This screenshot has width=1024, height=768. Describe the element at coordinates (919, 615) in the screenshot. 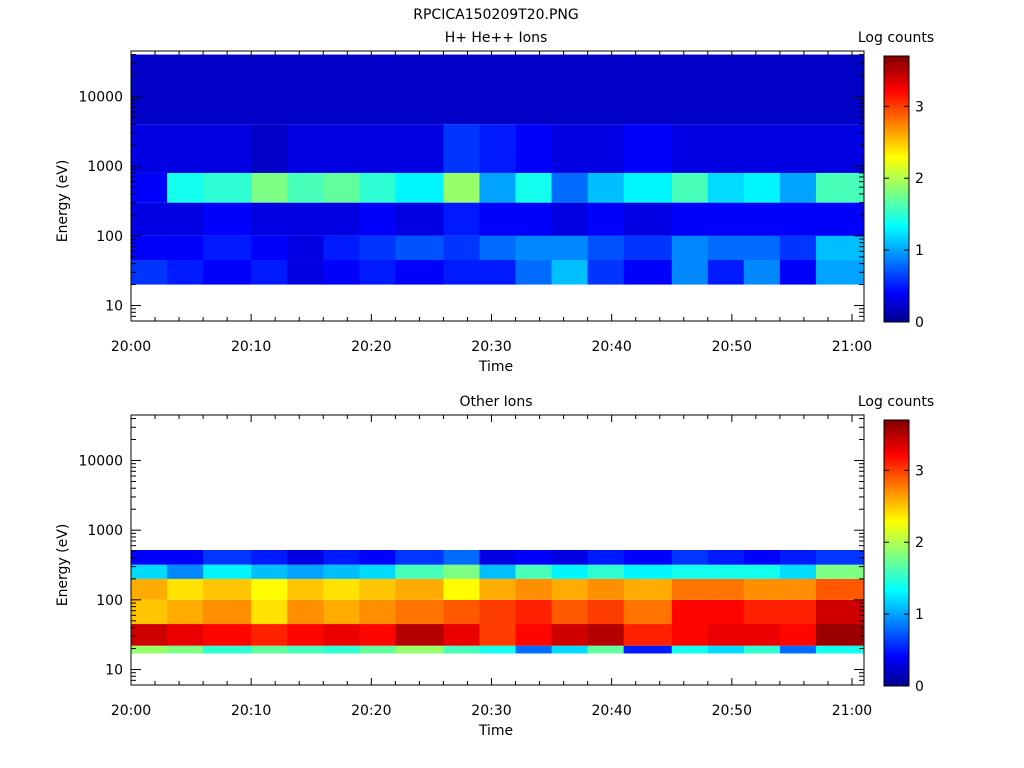

I see `colorbar-tick-label: 1` at that location.